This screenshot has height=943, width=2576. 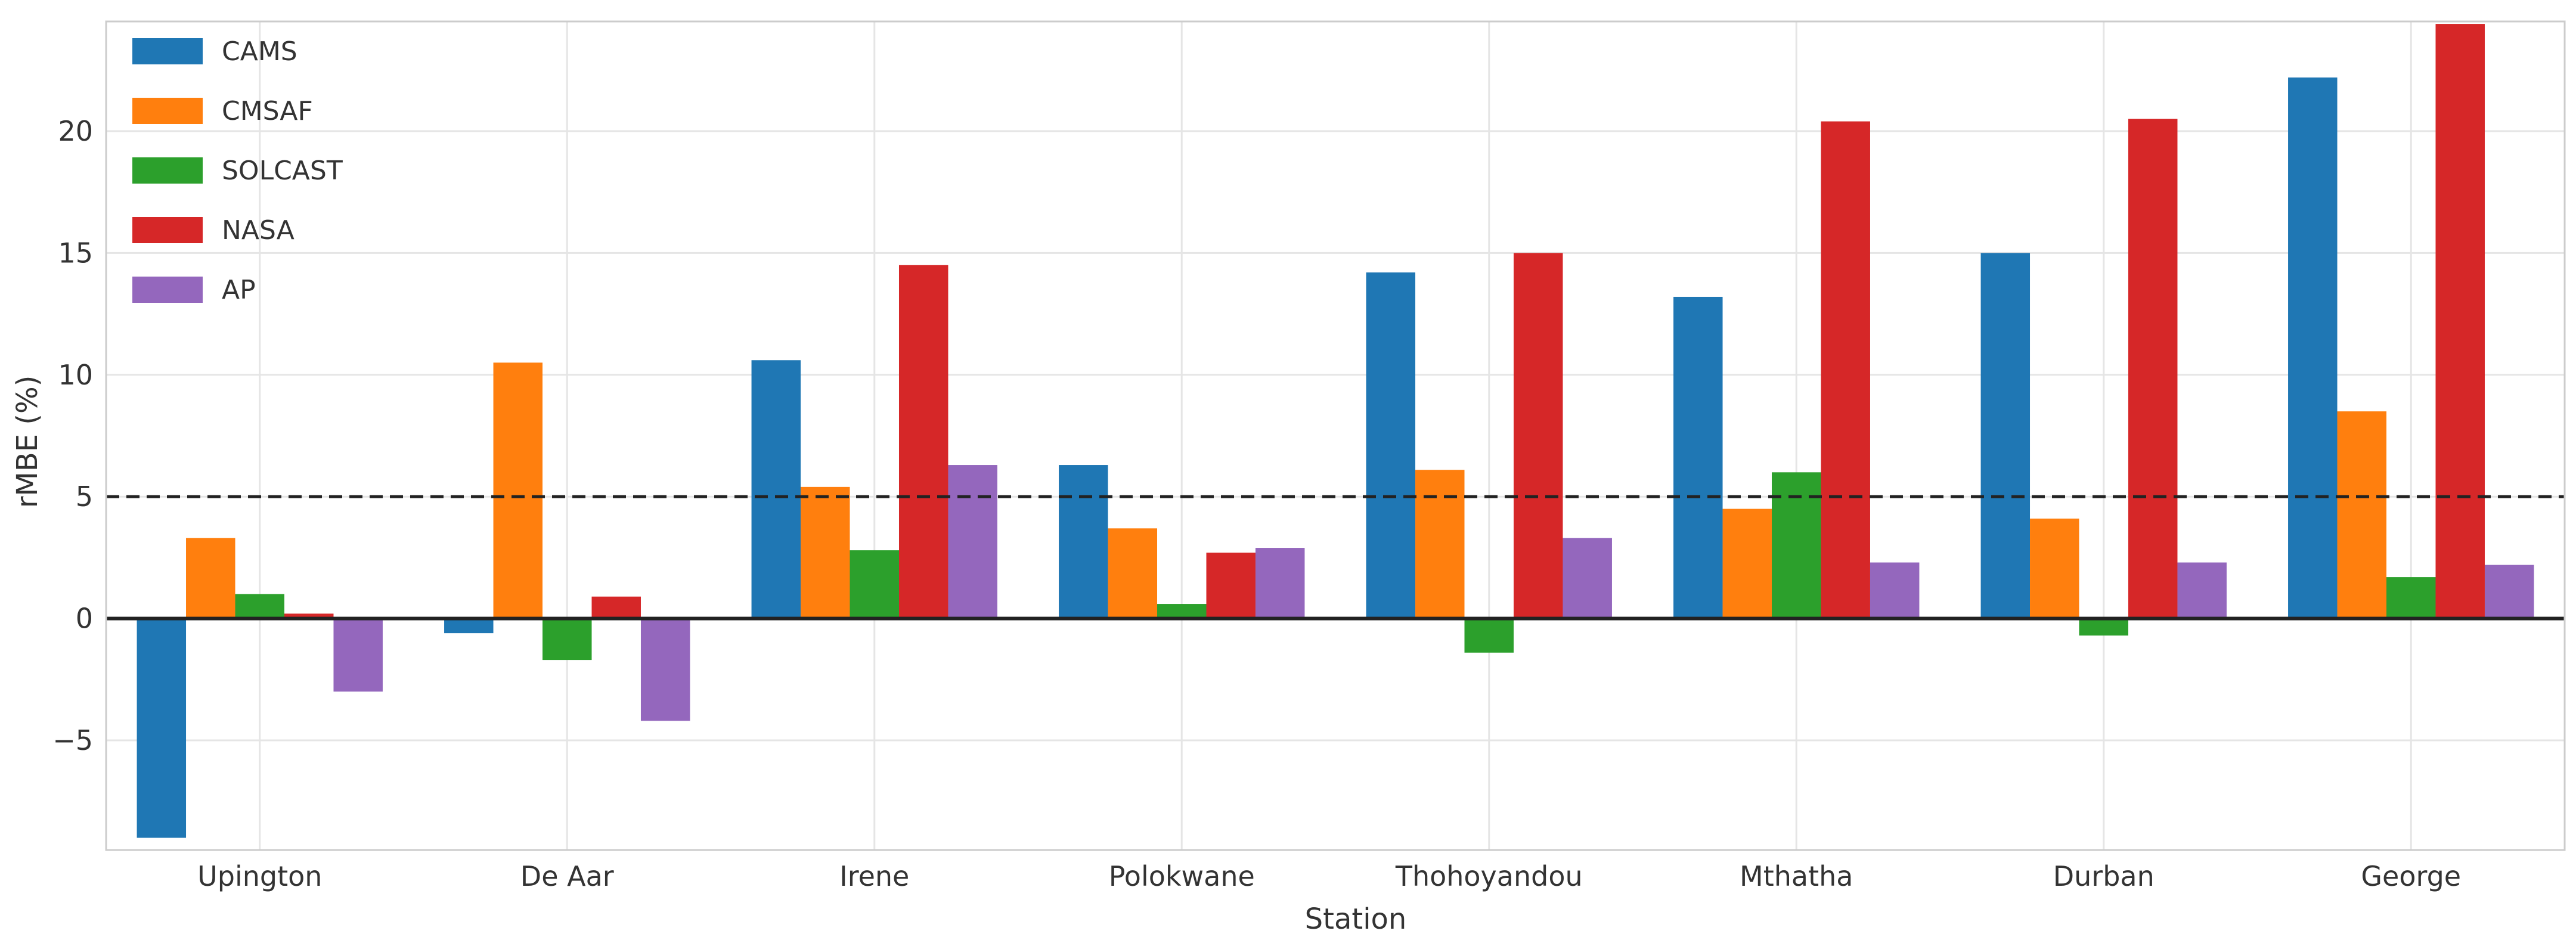 I want to click on bar-solcast-polokwane, so click(x=1182, y=611).